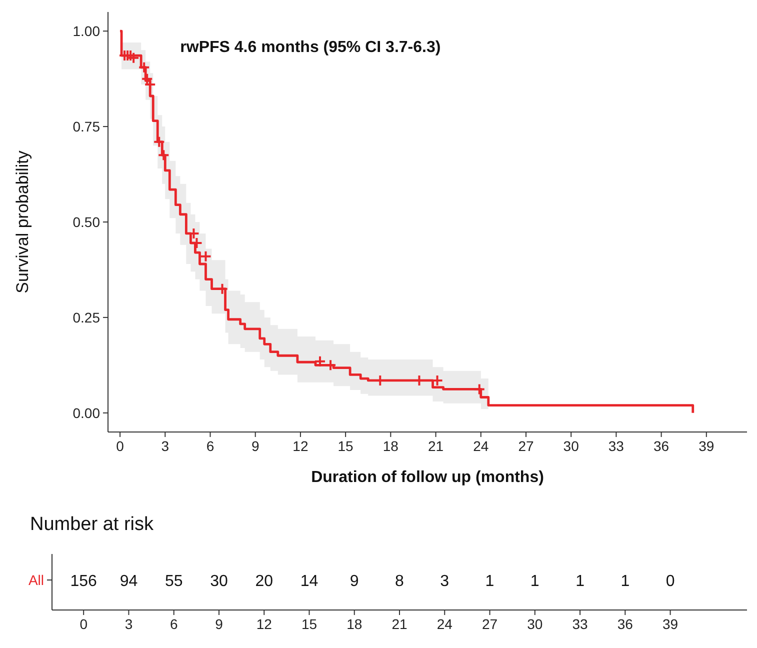 The height and width of the screenshot is (648, 757). What do you see at coordinates (36, 580) in the screenshot?
I see `y-tick-label: All` at bounding box center [36, 580].